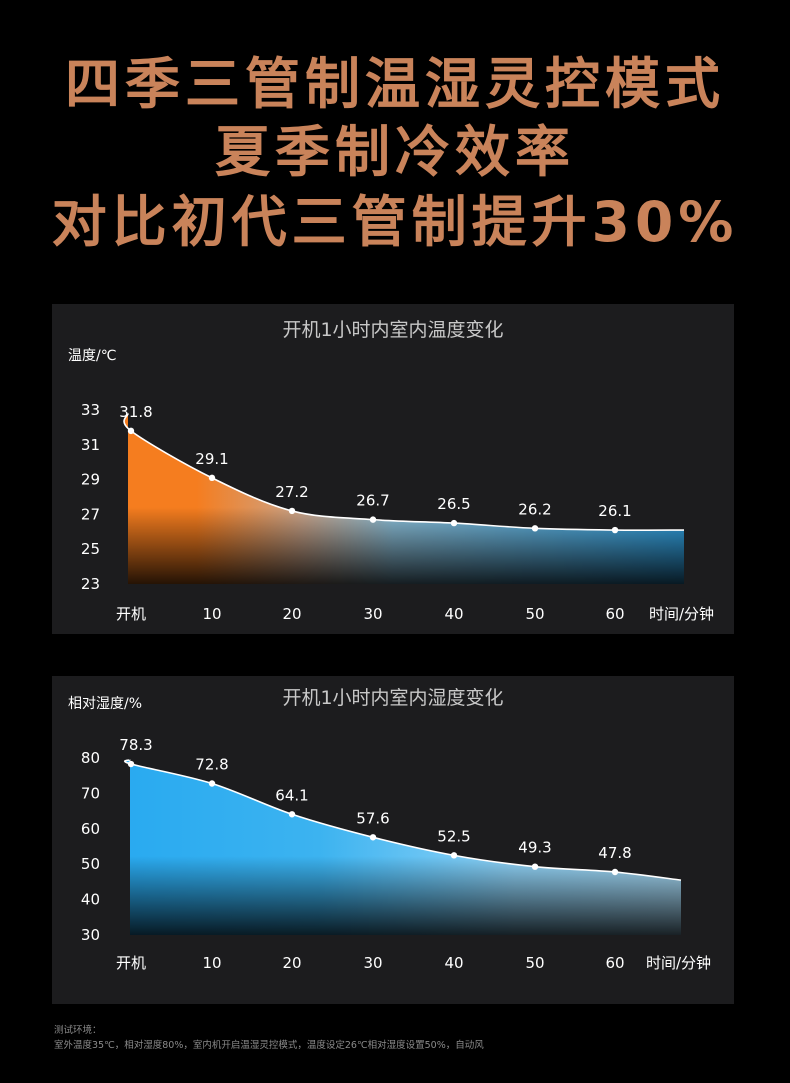 The width and height of the screenshot is (790, 1083). I want to click on y-tick-label: 60, so click(90, 829).